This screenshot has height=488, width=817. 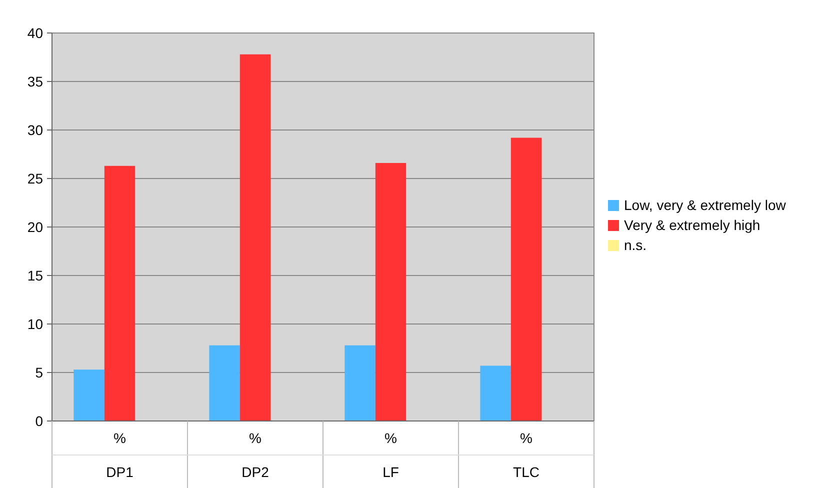 I want to click on y-tick-label: 5, so click(x=39, y=372).